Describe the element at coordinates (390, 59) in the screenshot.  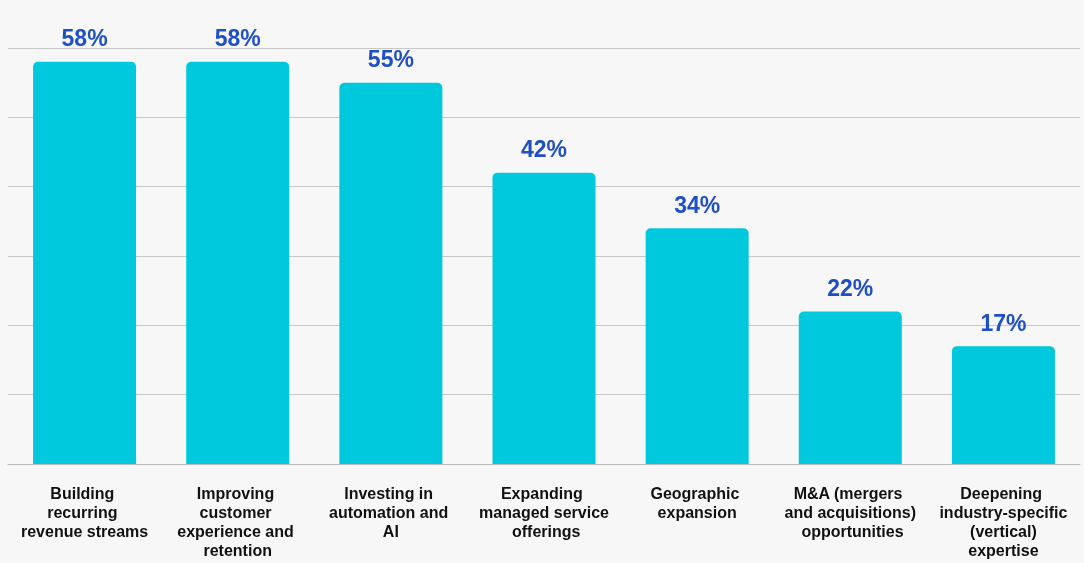
I see `data-label: 55%` at that location.